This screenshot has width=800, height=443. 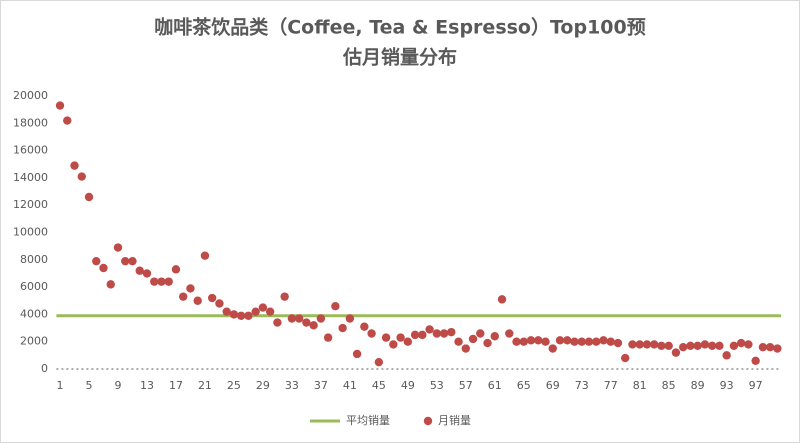 What do you see at coordinates (350, 385) in the screenshot?
I see `x-tick-label: 41` at bounding box center [350, 385].